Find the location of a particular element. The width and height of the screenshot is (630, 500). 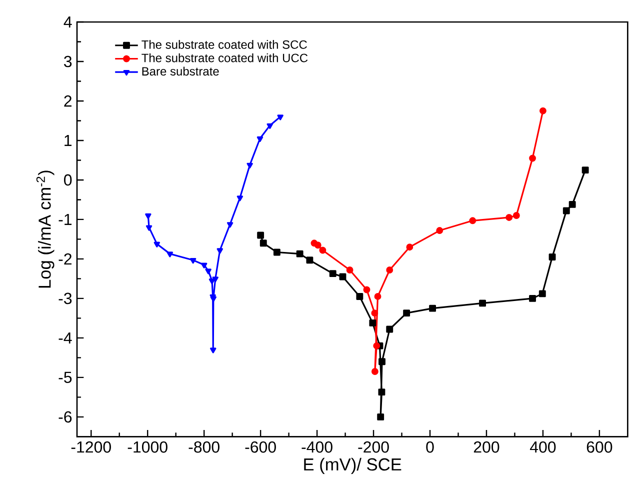

x-axis-title: E (mV)/ SCE is located at coordinates (353, 466).